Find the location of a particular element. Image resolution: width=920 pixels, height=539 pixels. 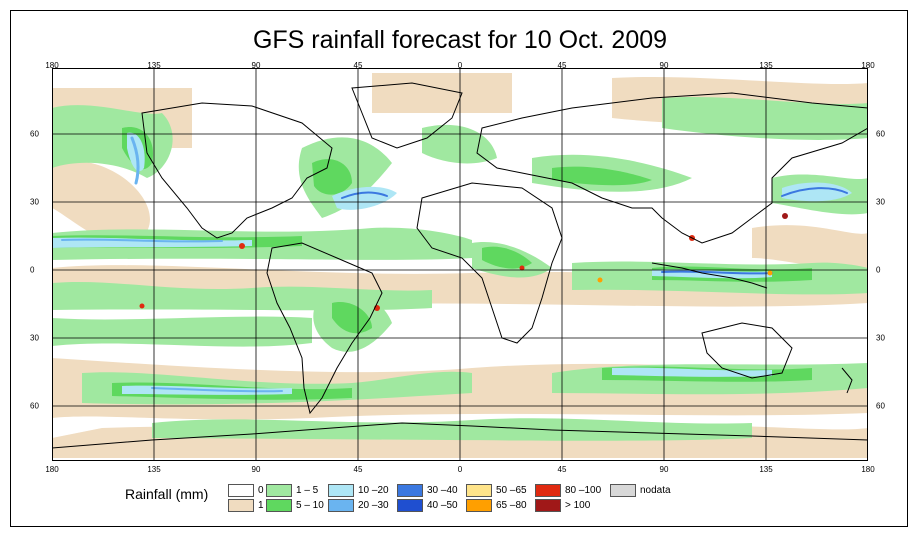

legend-label: 1 – 5 is located at coordinates (307, 490).